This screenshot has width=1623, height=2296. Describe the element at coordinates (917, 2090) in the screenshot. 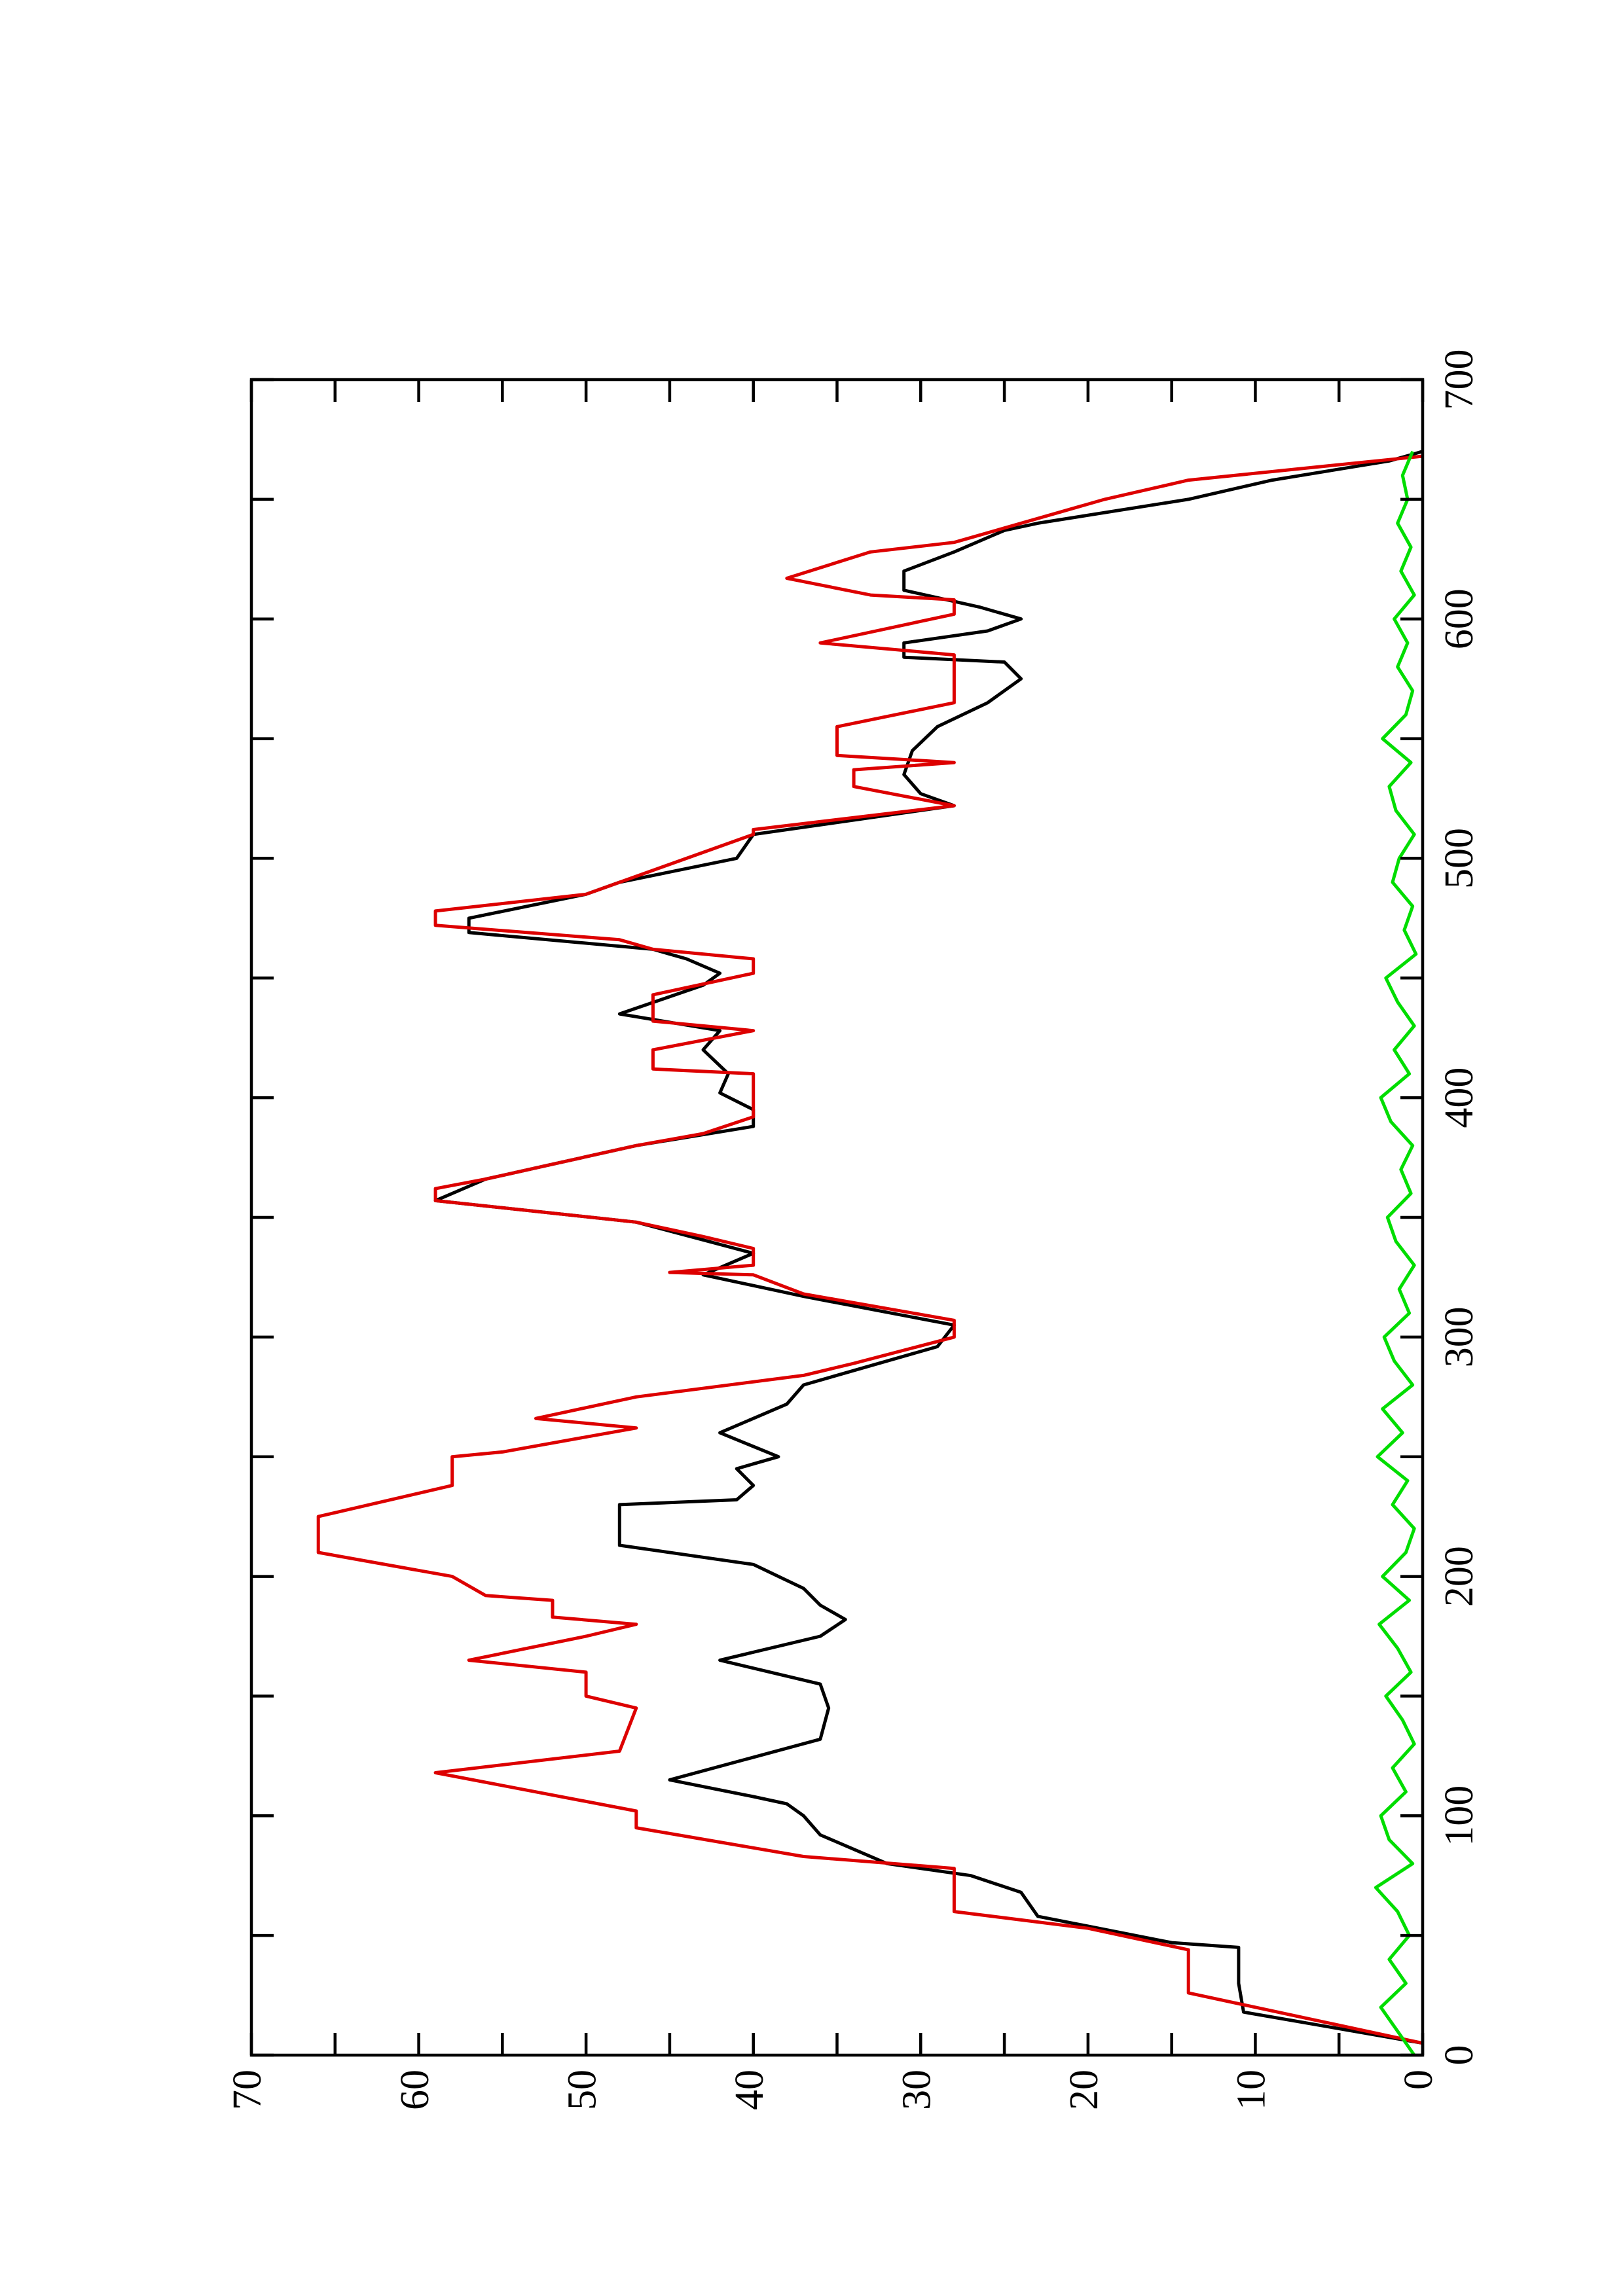

I see `y-tick-label: 30` at that location.